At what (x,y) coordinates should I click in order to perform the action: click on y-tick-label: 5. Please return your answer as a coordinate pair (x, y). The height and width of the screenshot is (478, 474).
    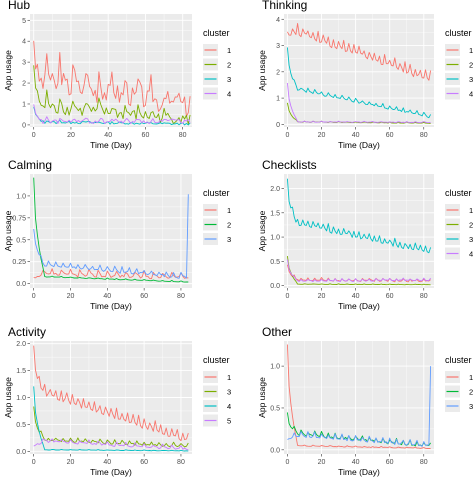
    Looking at the image, I should click on (24, 21).